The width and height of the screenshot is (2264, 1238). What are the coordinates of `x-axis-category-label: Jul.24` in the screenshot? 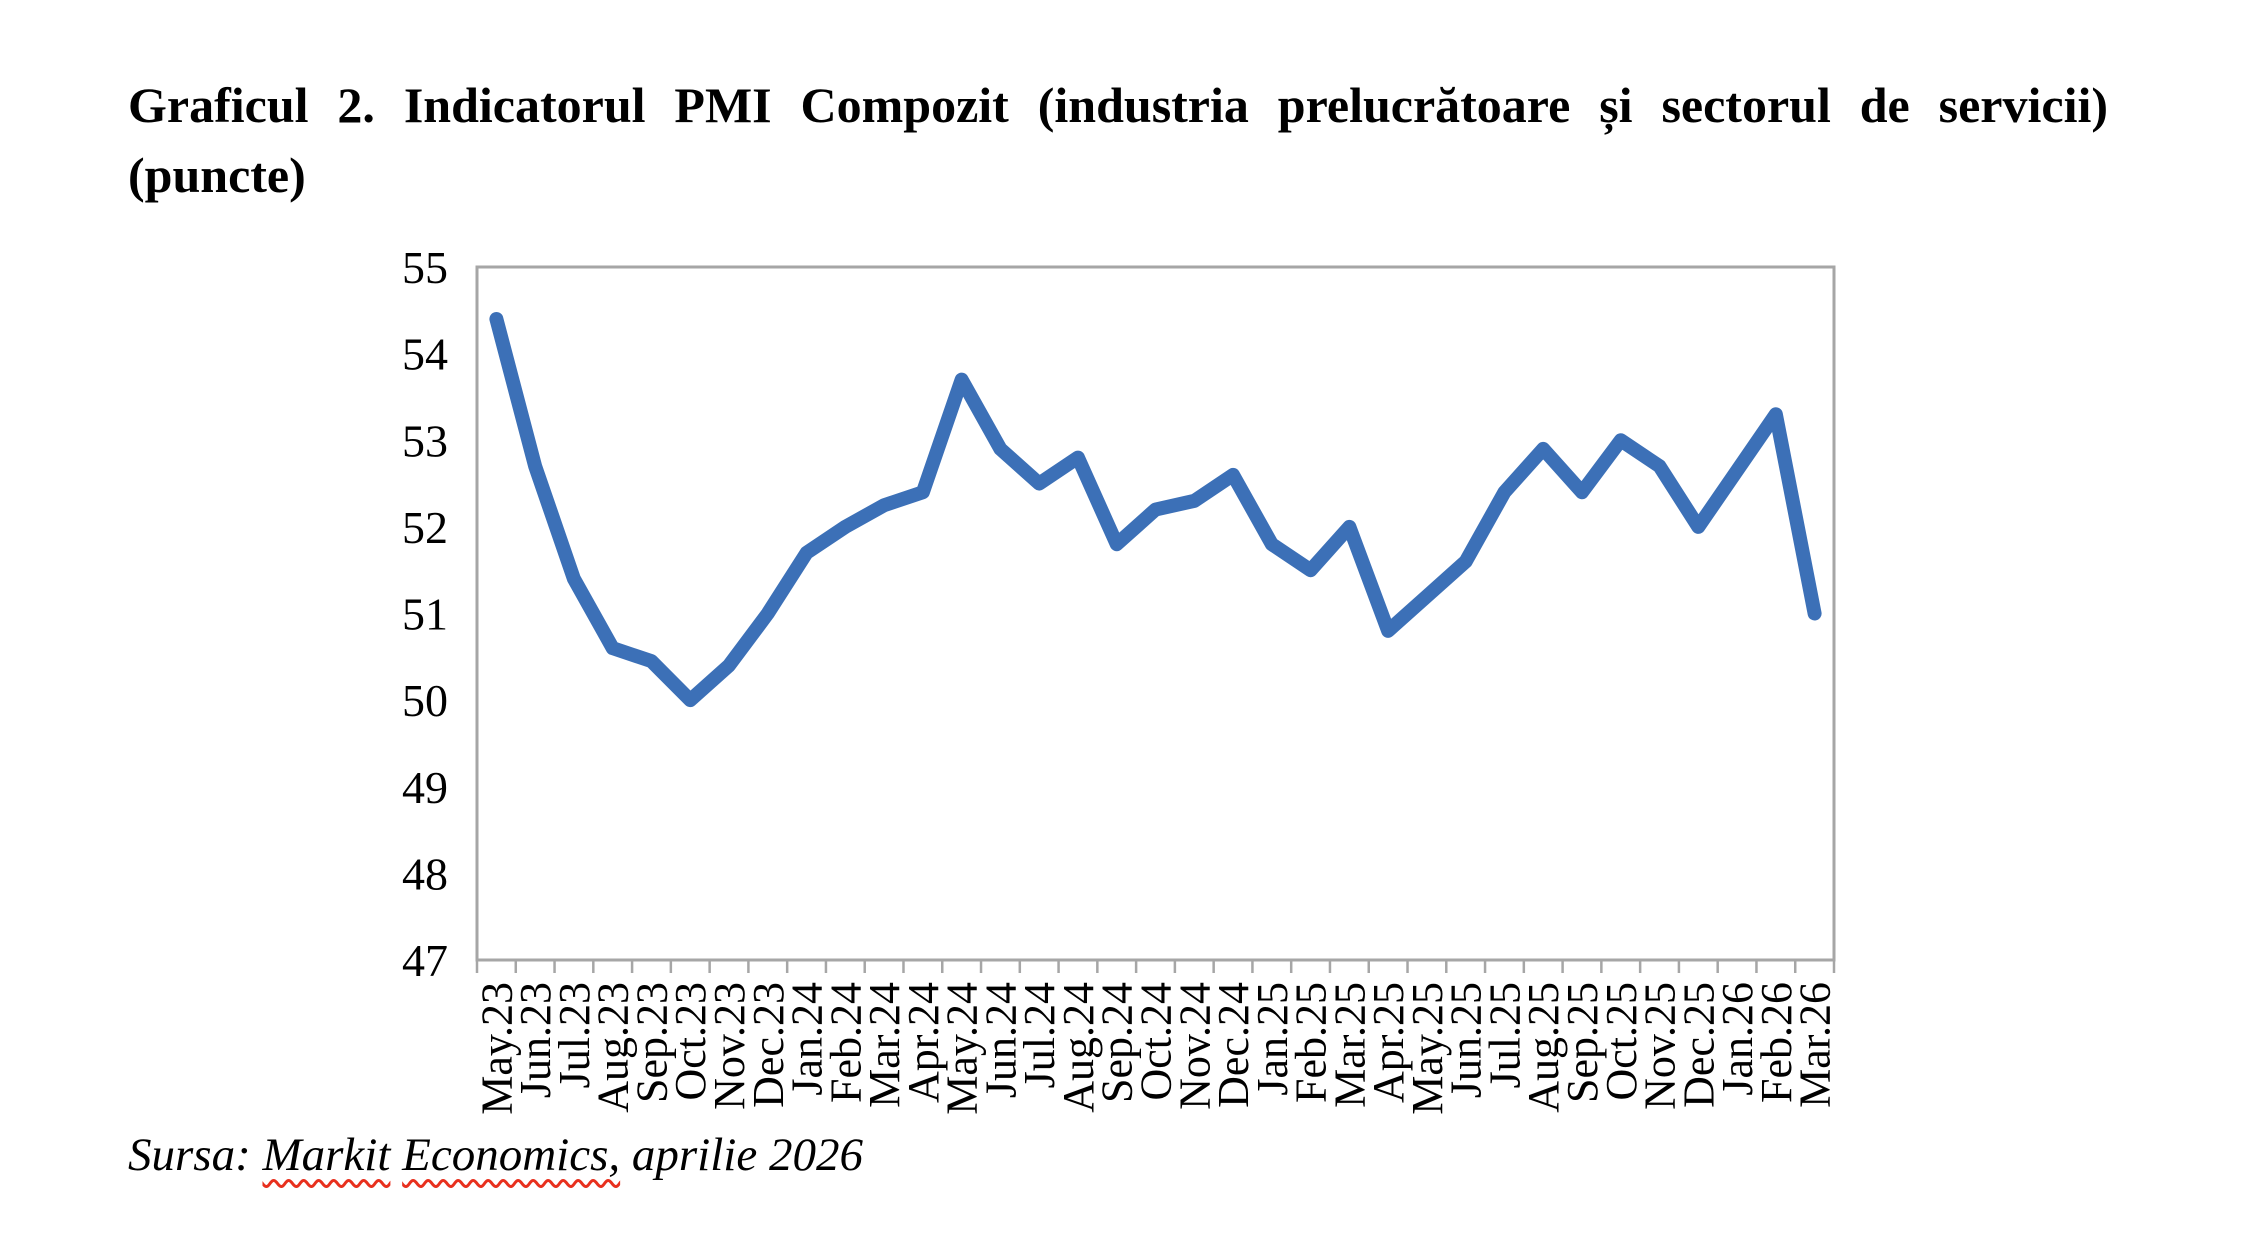 It's located at (1039, 1035).